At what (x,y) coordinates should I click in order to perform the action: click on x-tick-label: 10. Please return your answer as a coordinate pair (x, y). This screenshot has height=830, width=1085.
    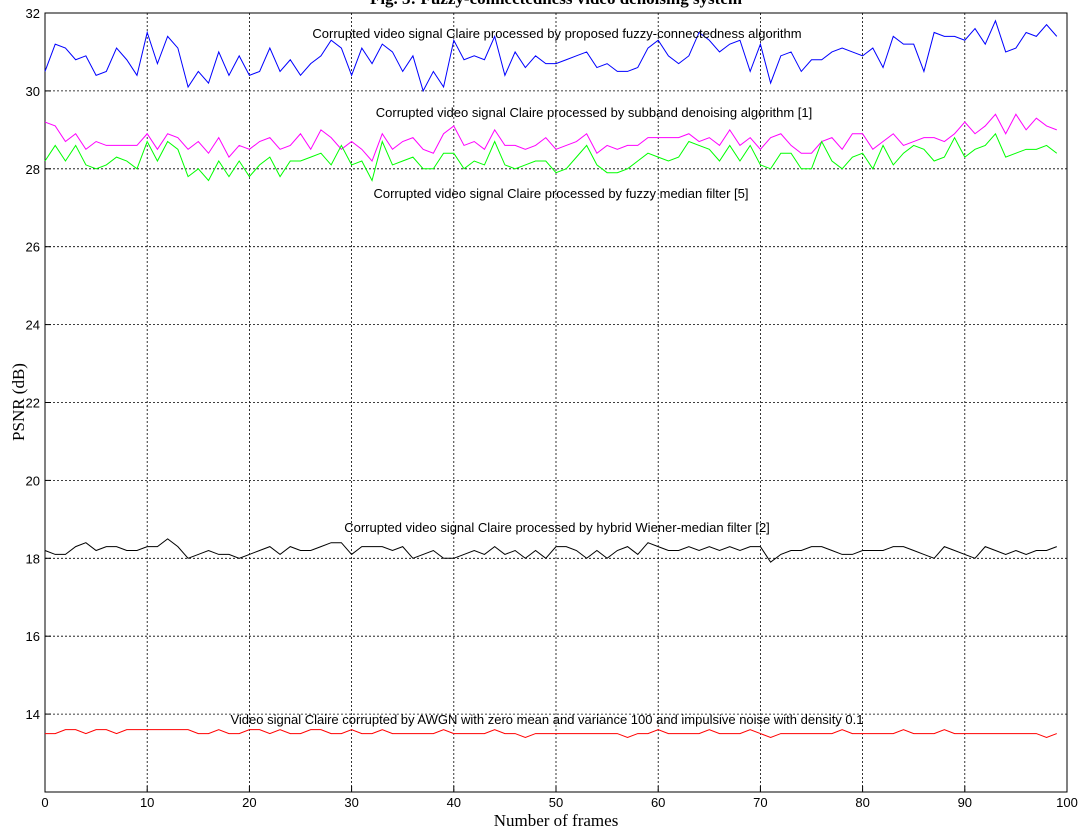
    Looking at the image, I should click on (147, 802).